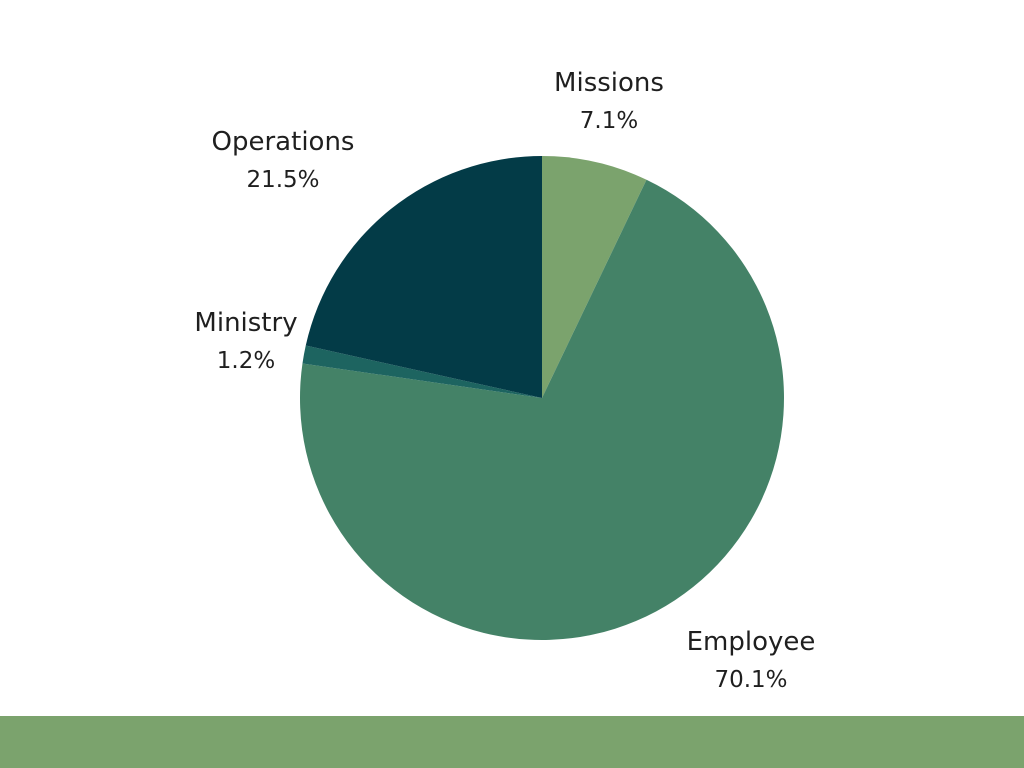 This screenshot has height=768, width=1024. What do you see at coordinates (283, 161) in the screenshot?
I see `slice-label-operations: Operations 21.5%` at bounding box center [283, 161].